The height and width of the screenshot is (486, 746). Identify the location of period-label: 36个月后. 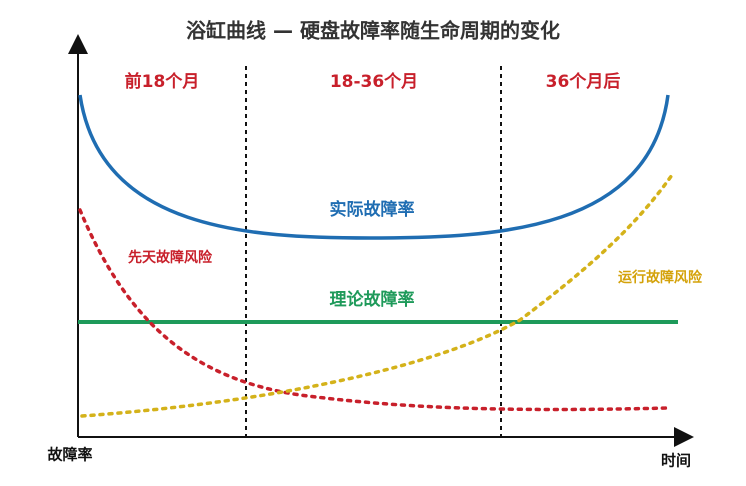
(583, 81).